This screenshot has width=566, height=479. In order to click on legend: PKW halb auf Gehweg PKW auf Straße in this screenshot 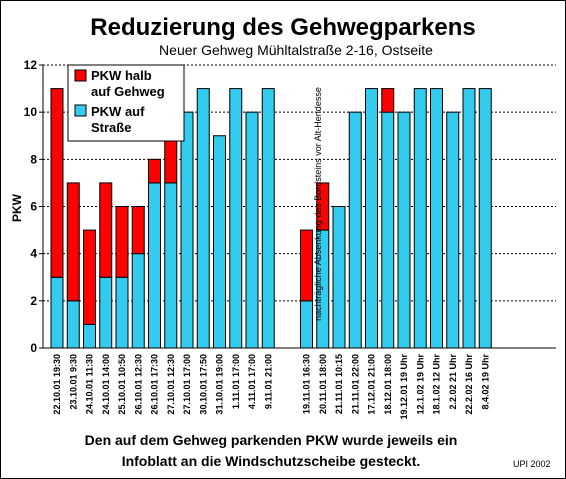, I will do `click(126, 103)`.